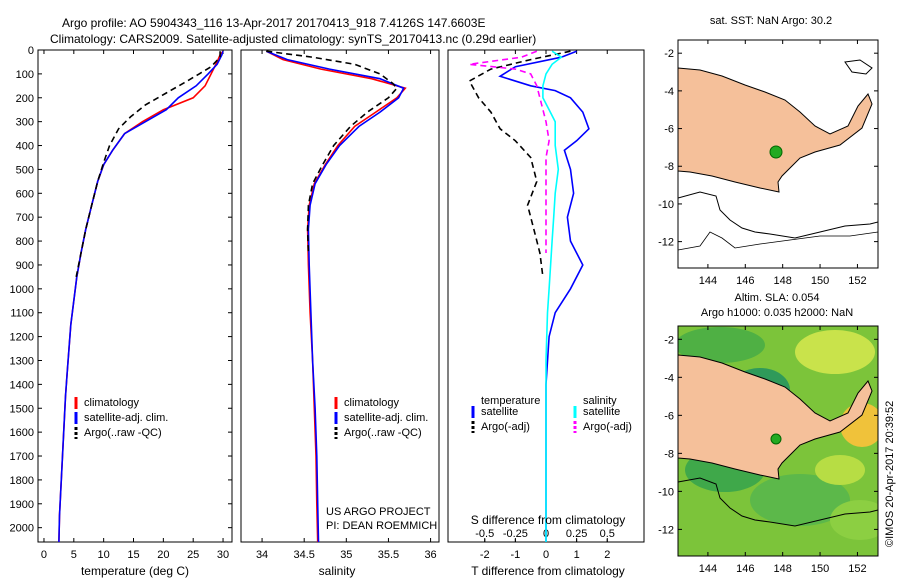  What do you see at coordinates (31, 51) in the screenshot?
I see `depth-tick-label: 0` at bounding box center [31, 51].